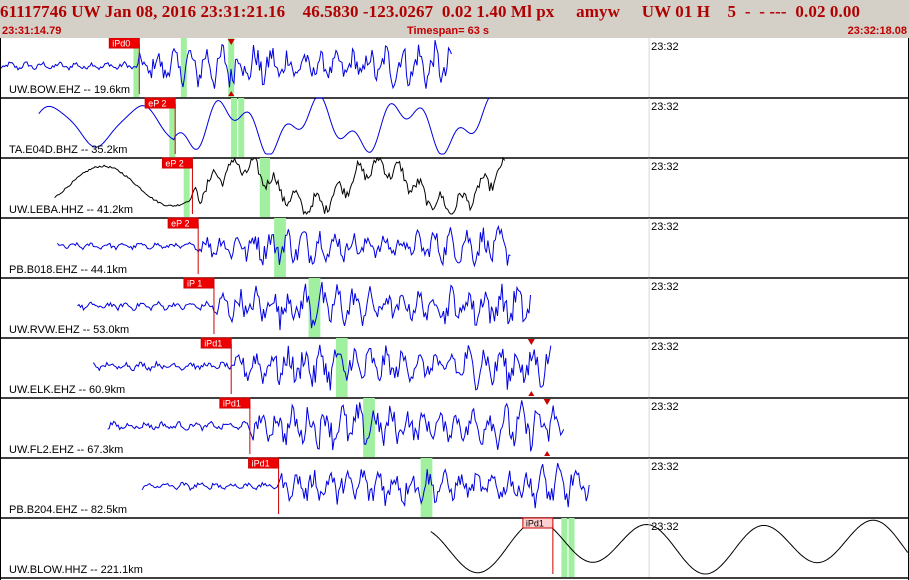 The width and height of the screenshot is (909, 580). What do you see at coordinates (32, 31) in the screenshot?
I see `start-time: 23:31:14.79` at bounding box center [32, 31].